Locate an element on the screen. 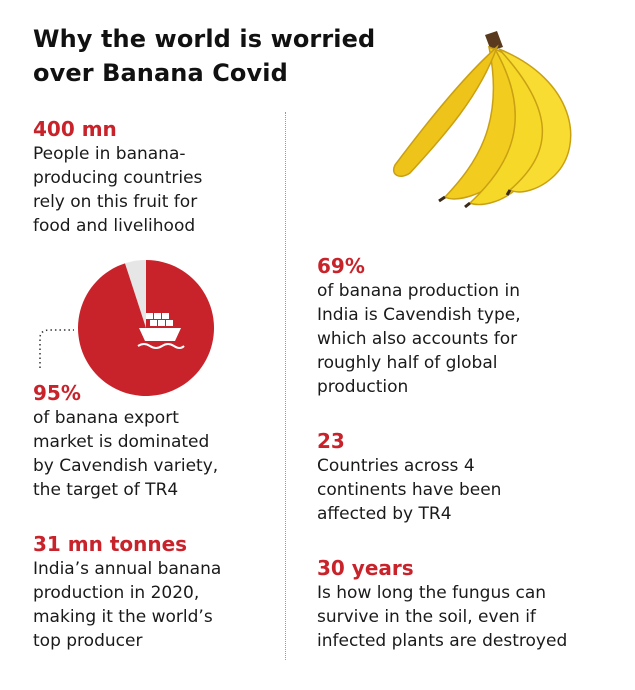 The image size is (635, 690). pie-slice-other is located at coordinates (135, 294).